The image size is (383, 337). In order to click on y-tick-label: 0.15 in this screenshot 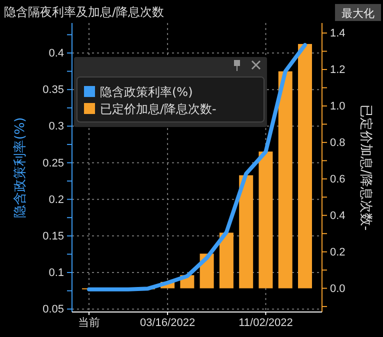, I will do `click(53, 236)`.